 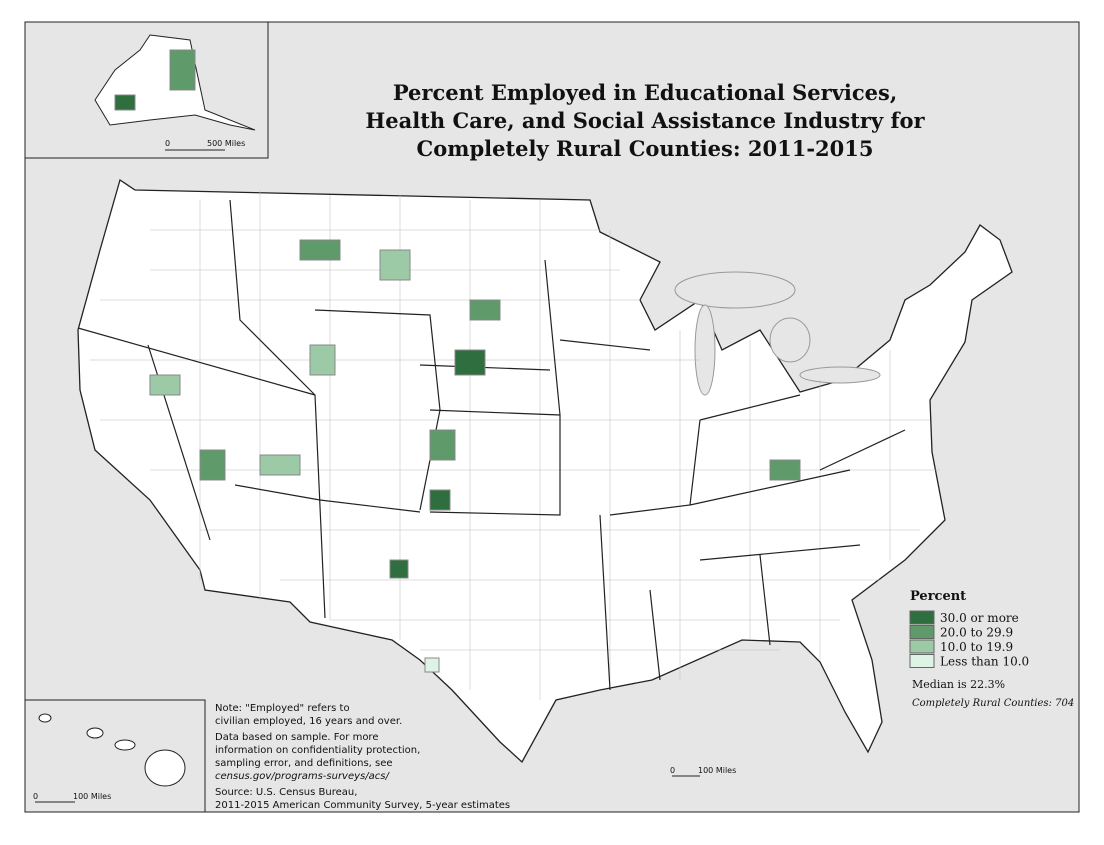 What do you see at coordinates (979, 618) in the screenshot?
I see `legend-label: 30.0 or more` at bounding box center [979, 618].